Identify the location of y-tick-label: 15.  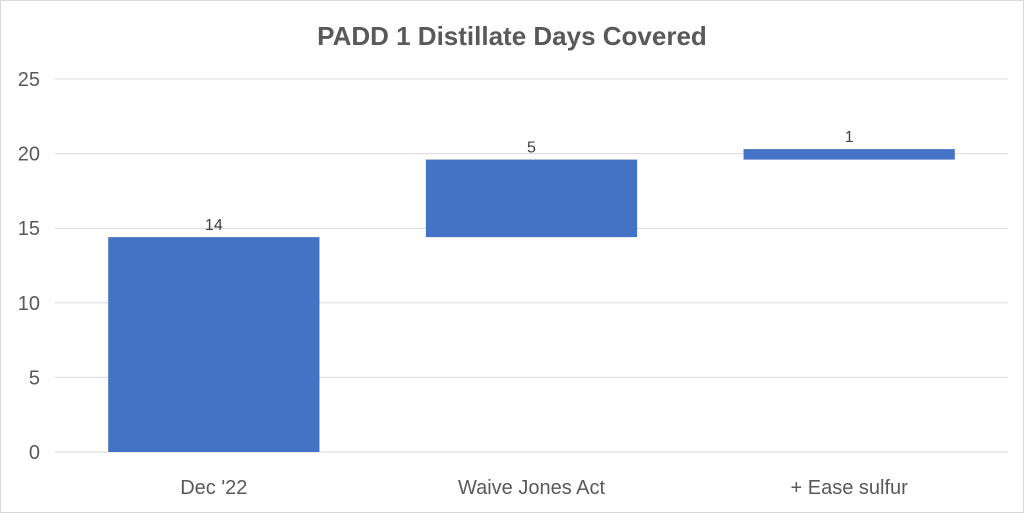
(29, 229).